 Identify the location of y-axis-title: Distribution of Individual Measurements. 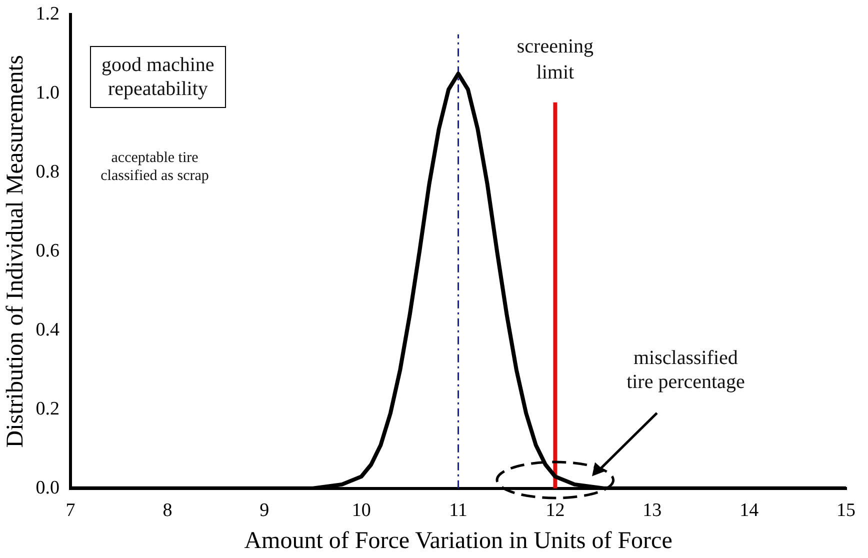
(15, 251).